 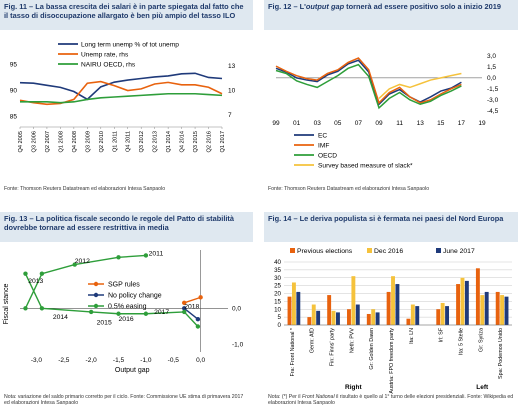 What do you see at coordinates (327, 156) in the screenshot?
I see `fig12-legend-label: OECD` at bounding box center [327, 156].